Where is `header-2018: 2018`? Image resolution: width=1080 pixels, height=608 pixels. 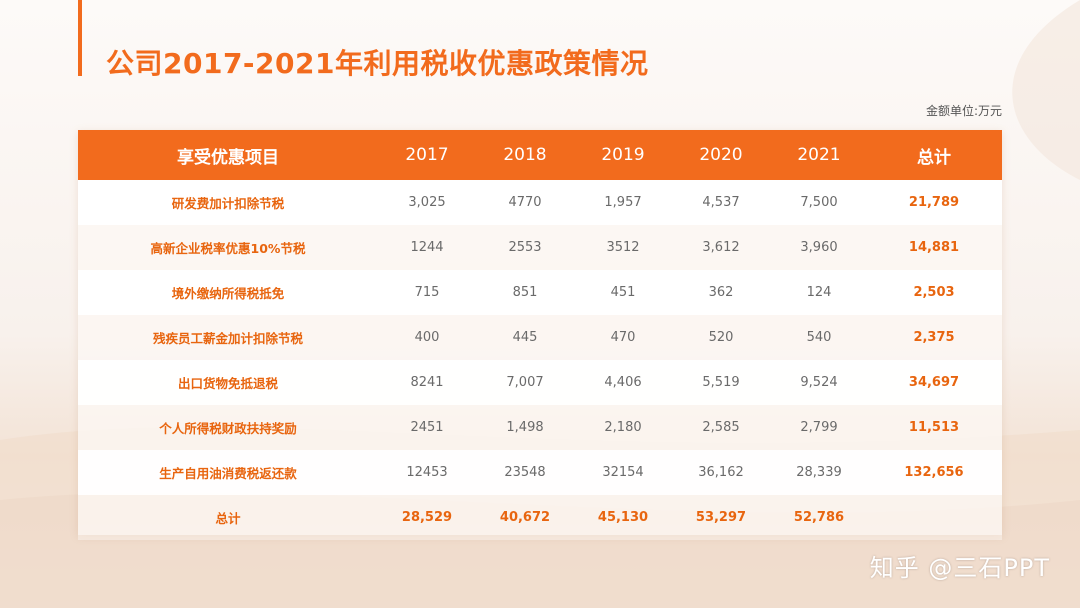
header-2018: 2018 is located at coordinates (525, 155).